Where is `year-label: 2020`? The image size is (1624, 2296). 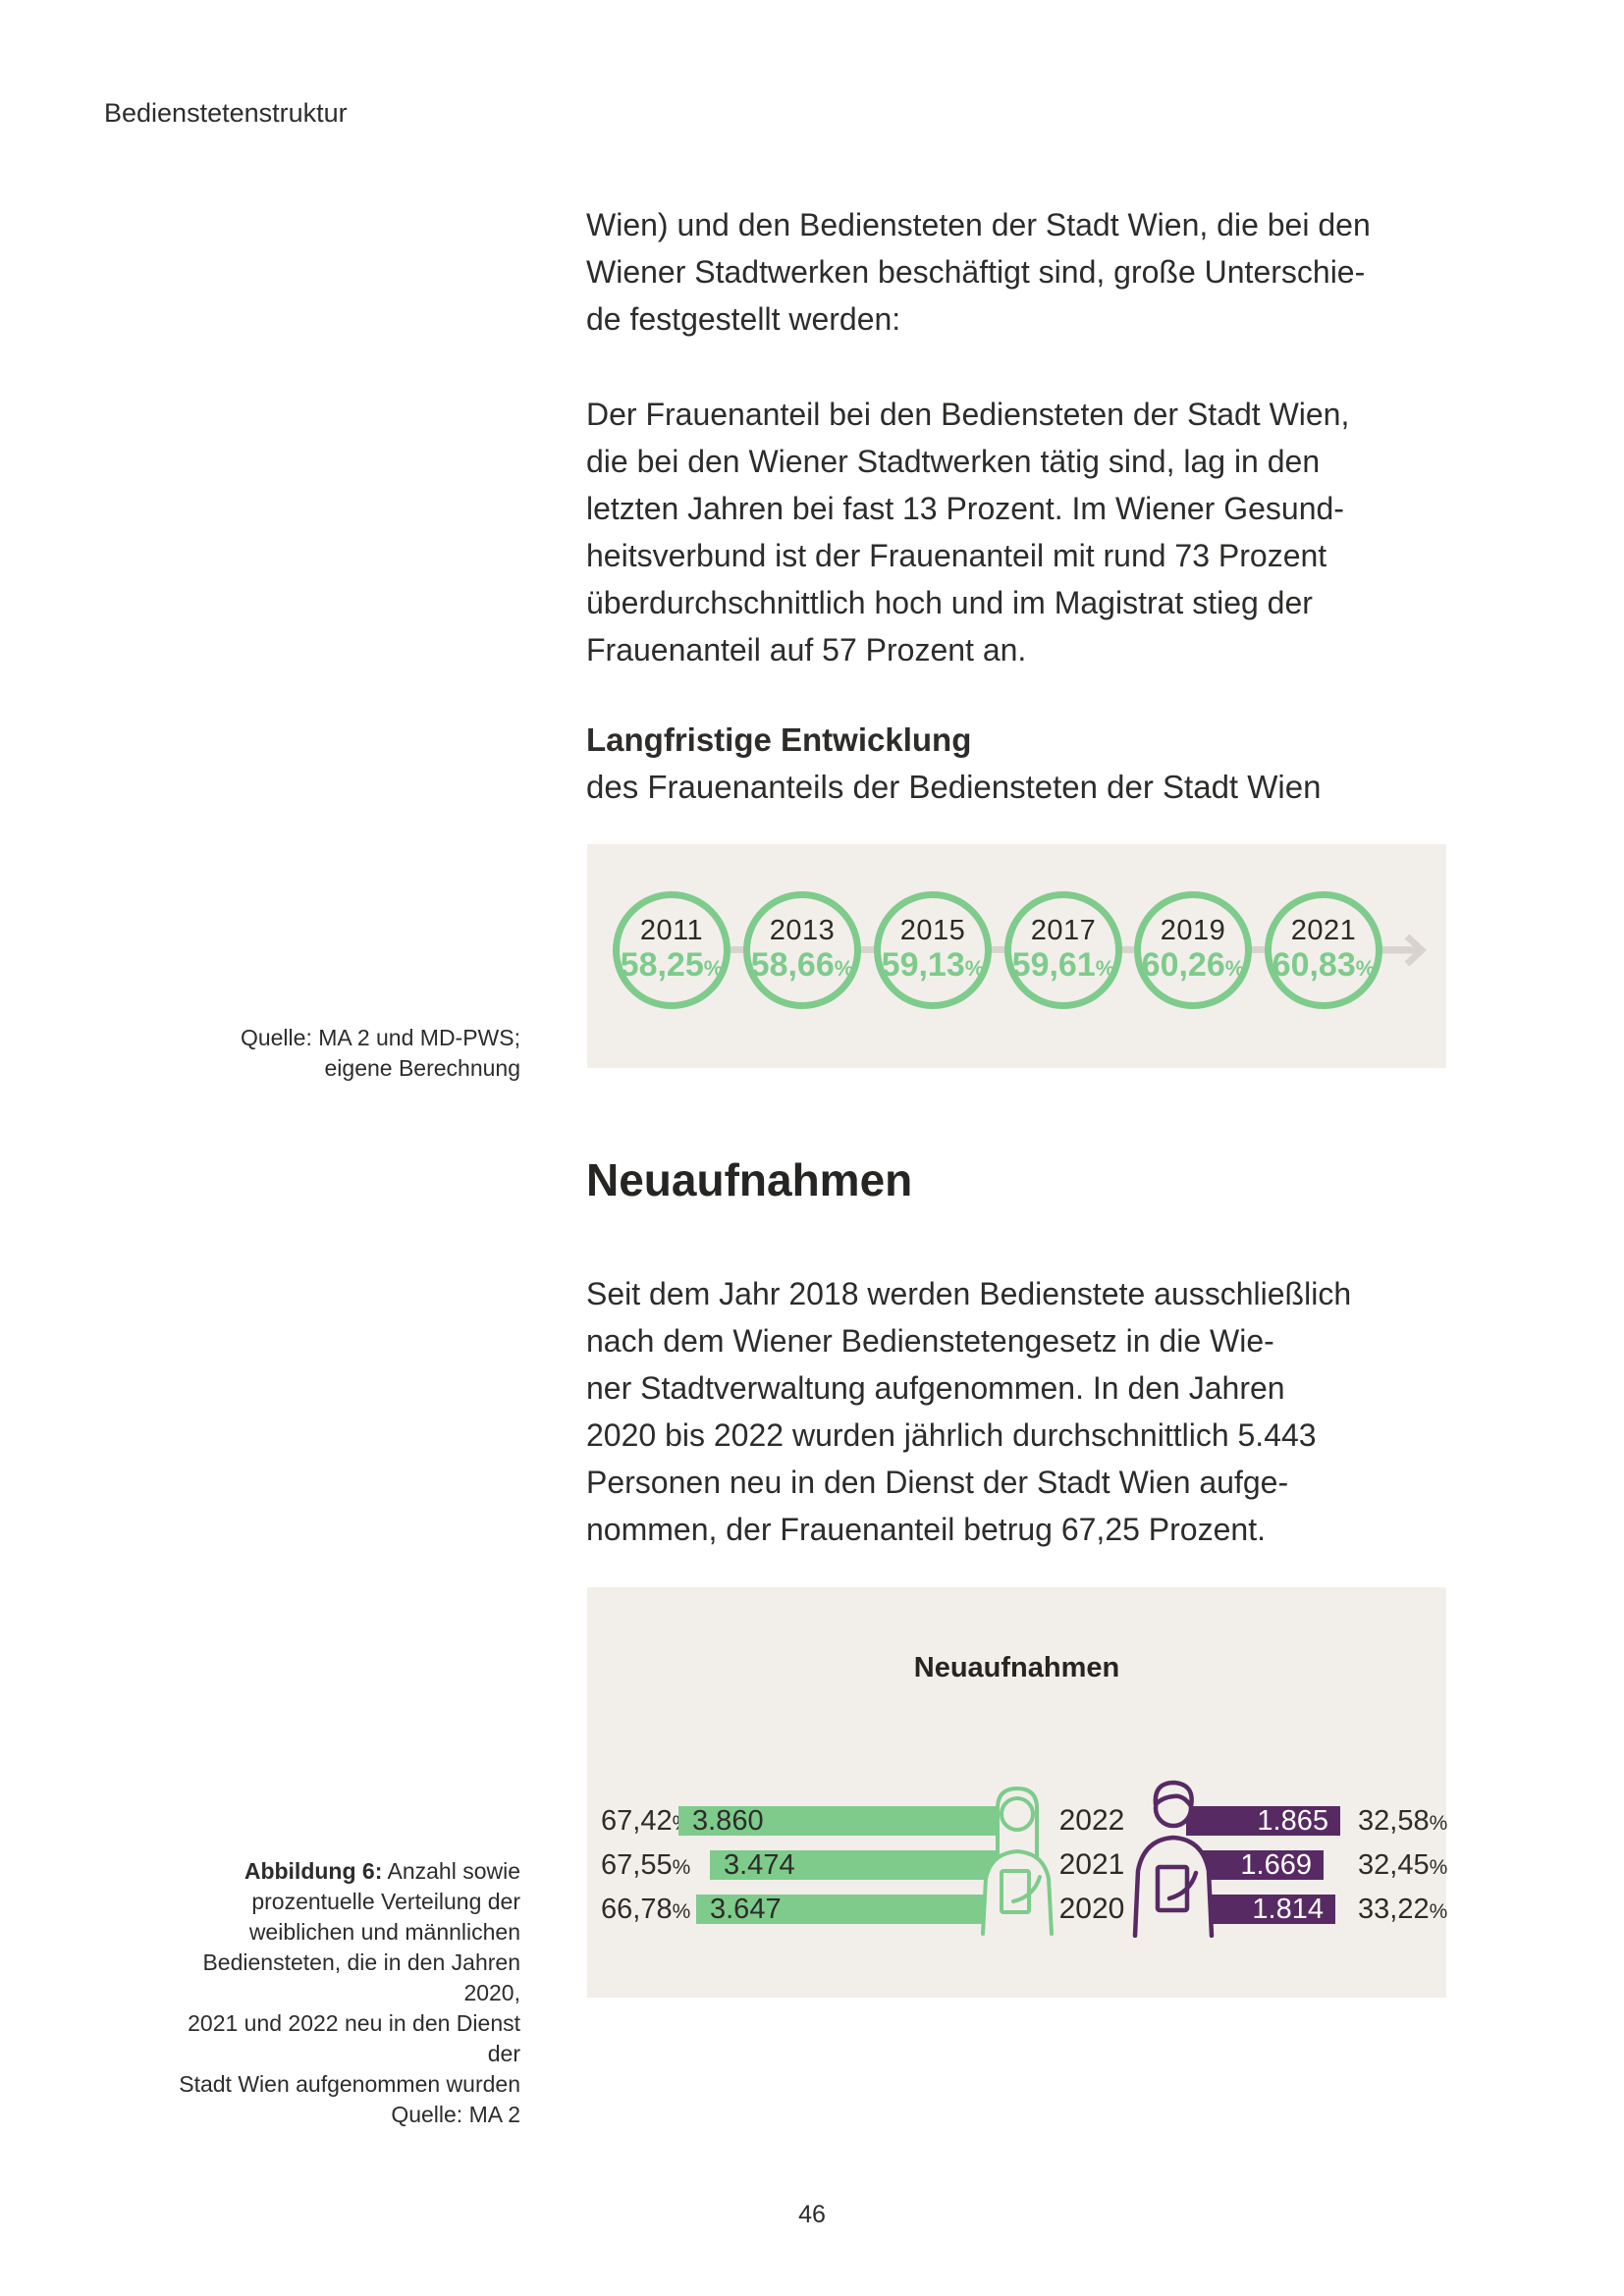
year-label: 2020 is located at coordinates (1091, 1909).